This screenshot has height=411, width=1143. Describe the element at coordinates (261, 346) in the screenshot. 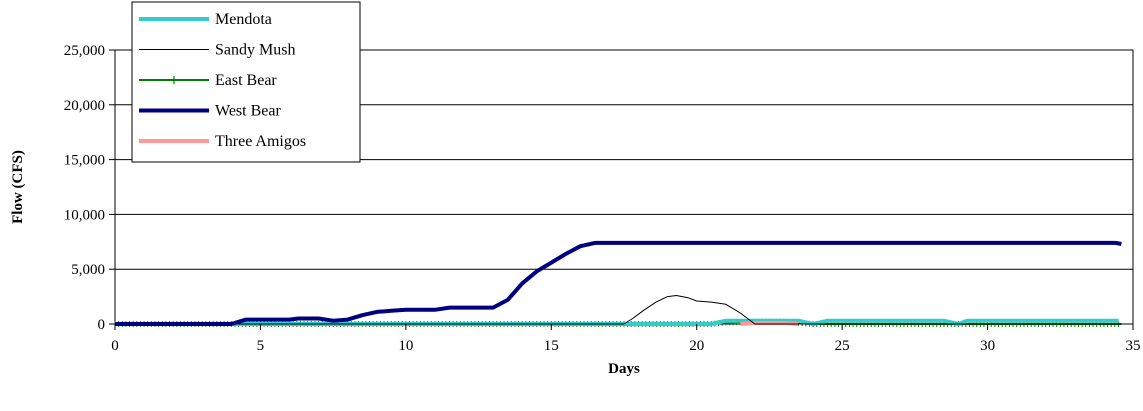

I see `x-tick-label: 5` at that location.